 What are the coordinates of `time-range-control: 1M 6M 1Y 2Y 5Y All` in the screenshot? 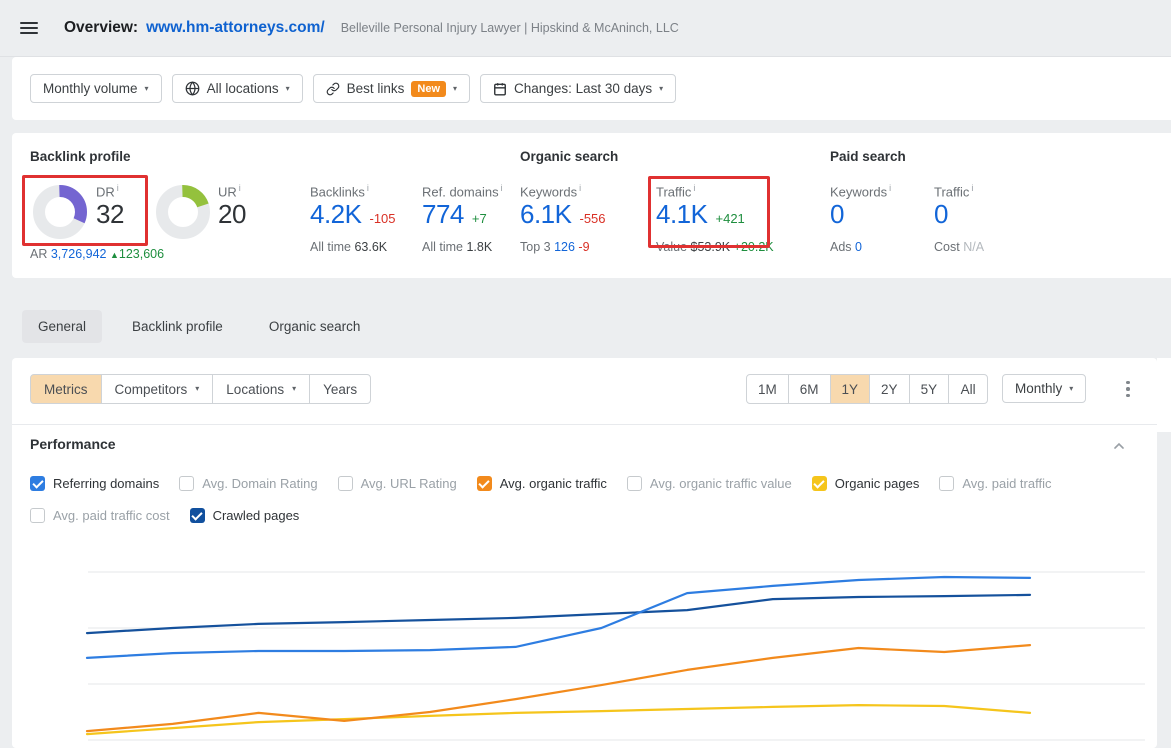 It's located at (867, 389).